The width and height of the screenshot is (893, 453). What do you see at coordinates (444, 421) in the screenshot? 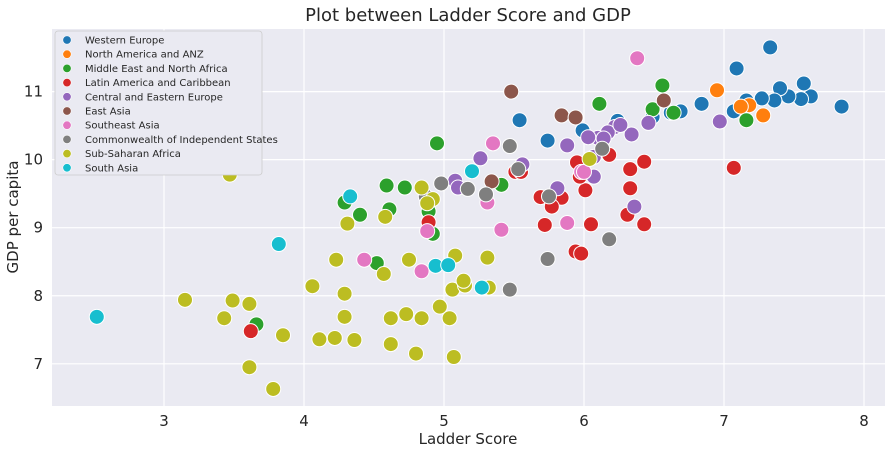
I see `x-tick-label: 5` at bounding box center [444, 421].